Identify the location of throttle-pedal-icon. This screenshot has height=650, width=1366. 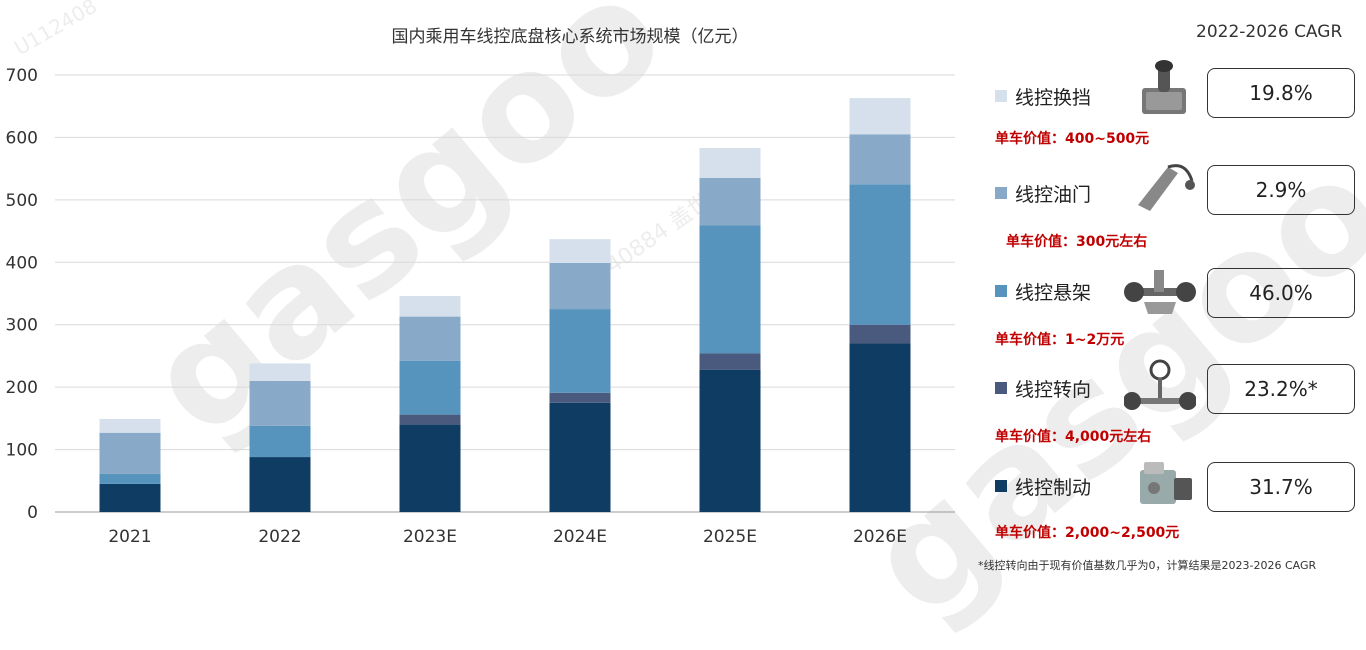
(1166, 187).